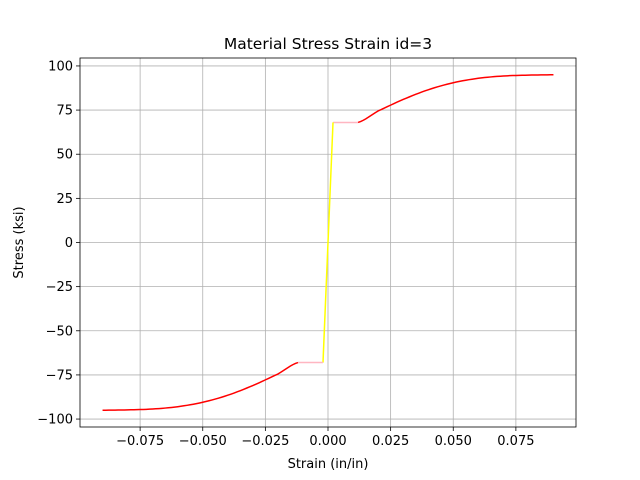 The image size is (640, 480). I want to click on y-tick-label: −75, so click(59, 375).